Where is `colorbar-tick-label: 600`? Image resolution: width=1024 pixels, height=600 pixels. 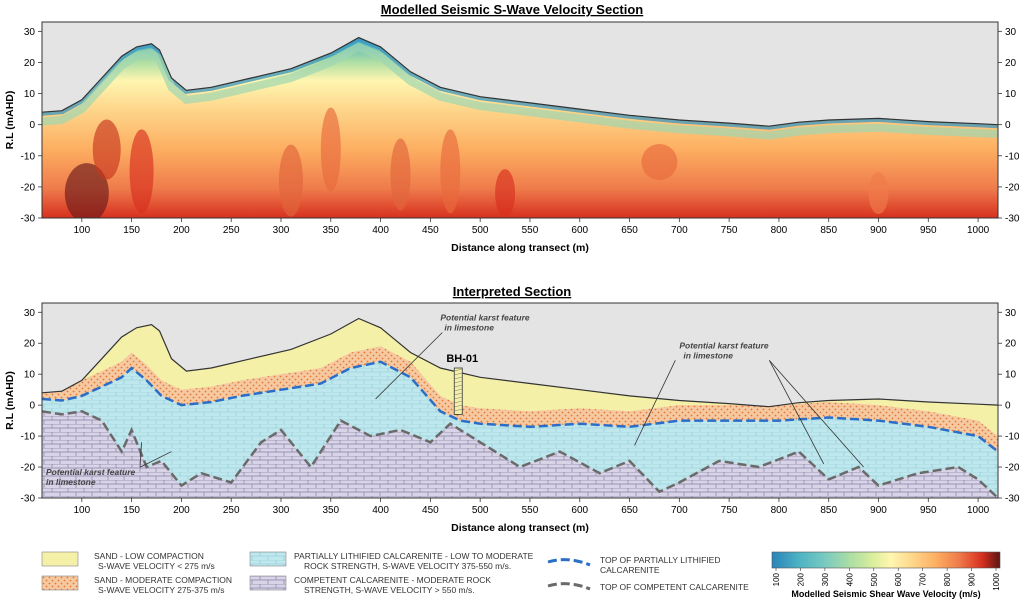 colorbar-tick-label: 600 is located at coordinates (898, 579).